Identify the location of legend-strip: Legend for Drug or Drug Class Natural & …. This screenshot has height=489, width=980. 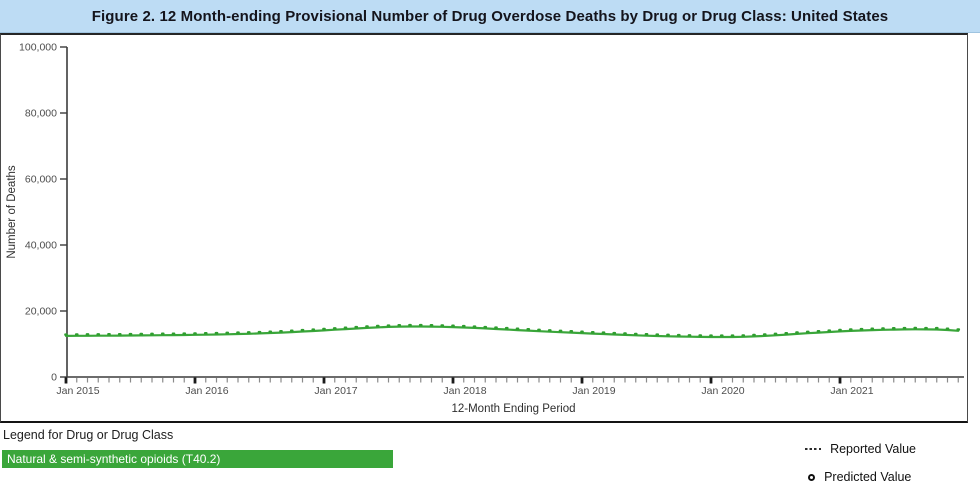
(490, 456).